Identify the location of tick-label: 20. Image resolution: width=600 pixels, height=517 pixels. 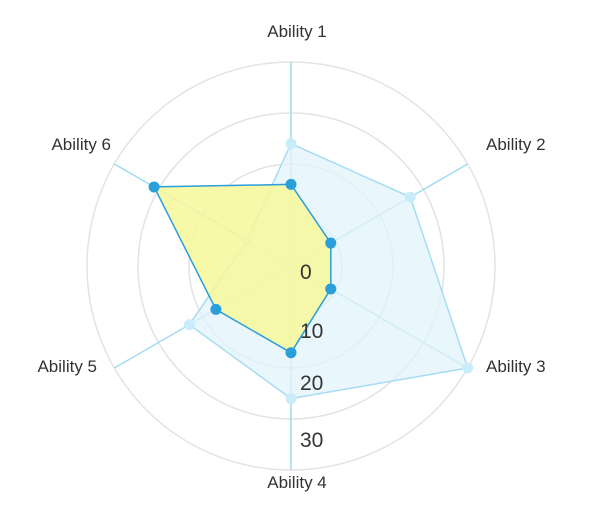
(311, 383).